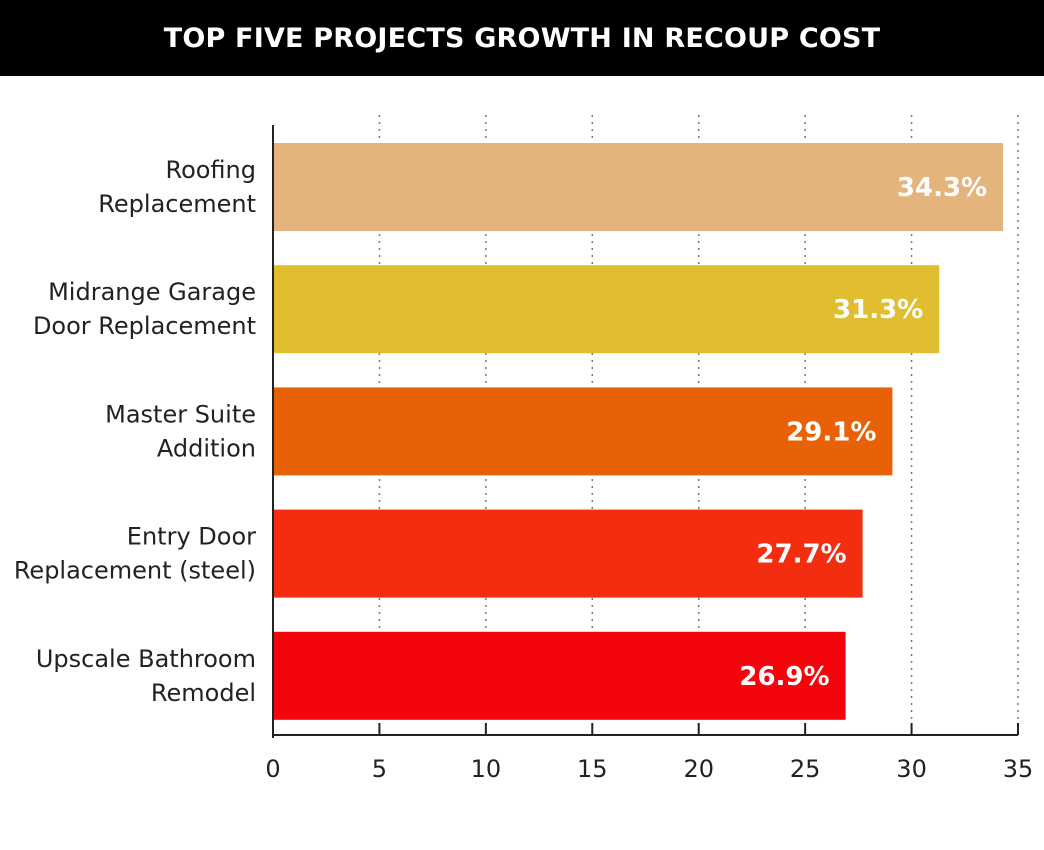 The width and height of the screenshot is (1044, 850). Describe the element at coordinates (805, 769) in the screenshot. I see `x-tick-label-25: 25` at that location.